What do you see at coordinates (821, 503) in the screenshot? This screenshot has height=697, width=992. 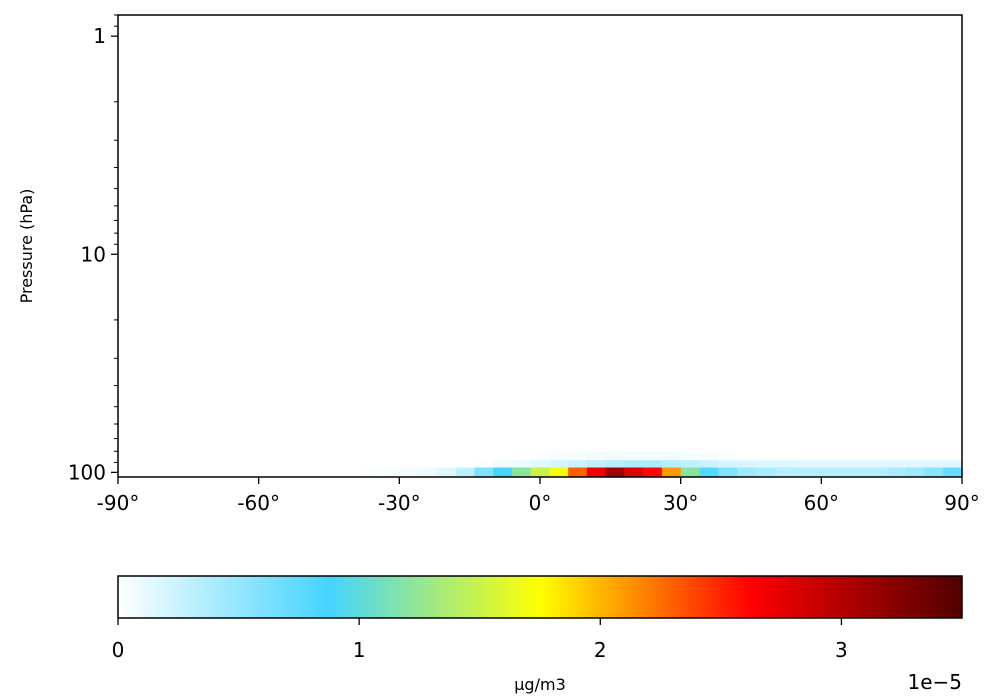 I see `x-tick-label: 60°` at bounding box center [821, 503].